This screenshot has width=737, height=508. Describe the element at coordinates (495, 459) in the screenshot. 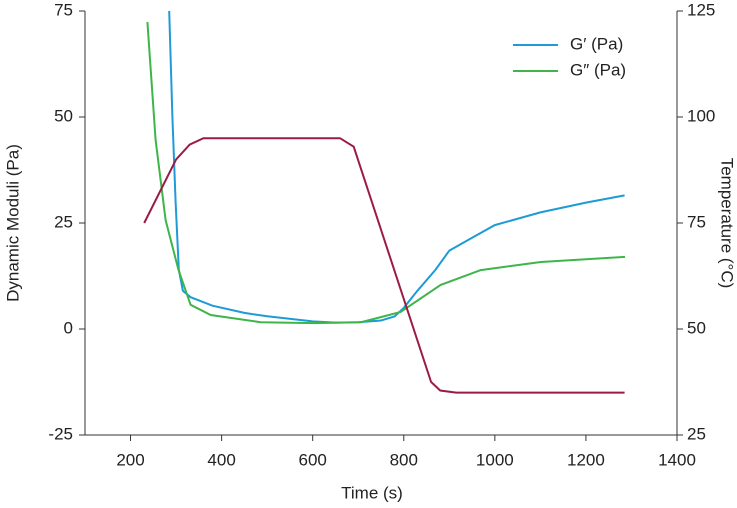

I see `x-tick-label: 1000` at that location.